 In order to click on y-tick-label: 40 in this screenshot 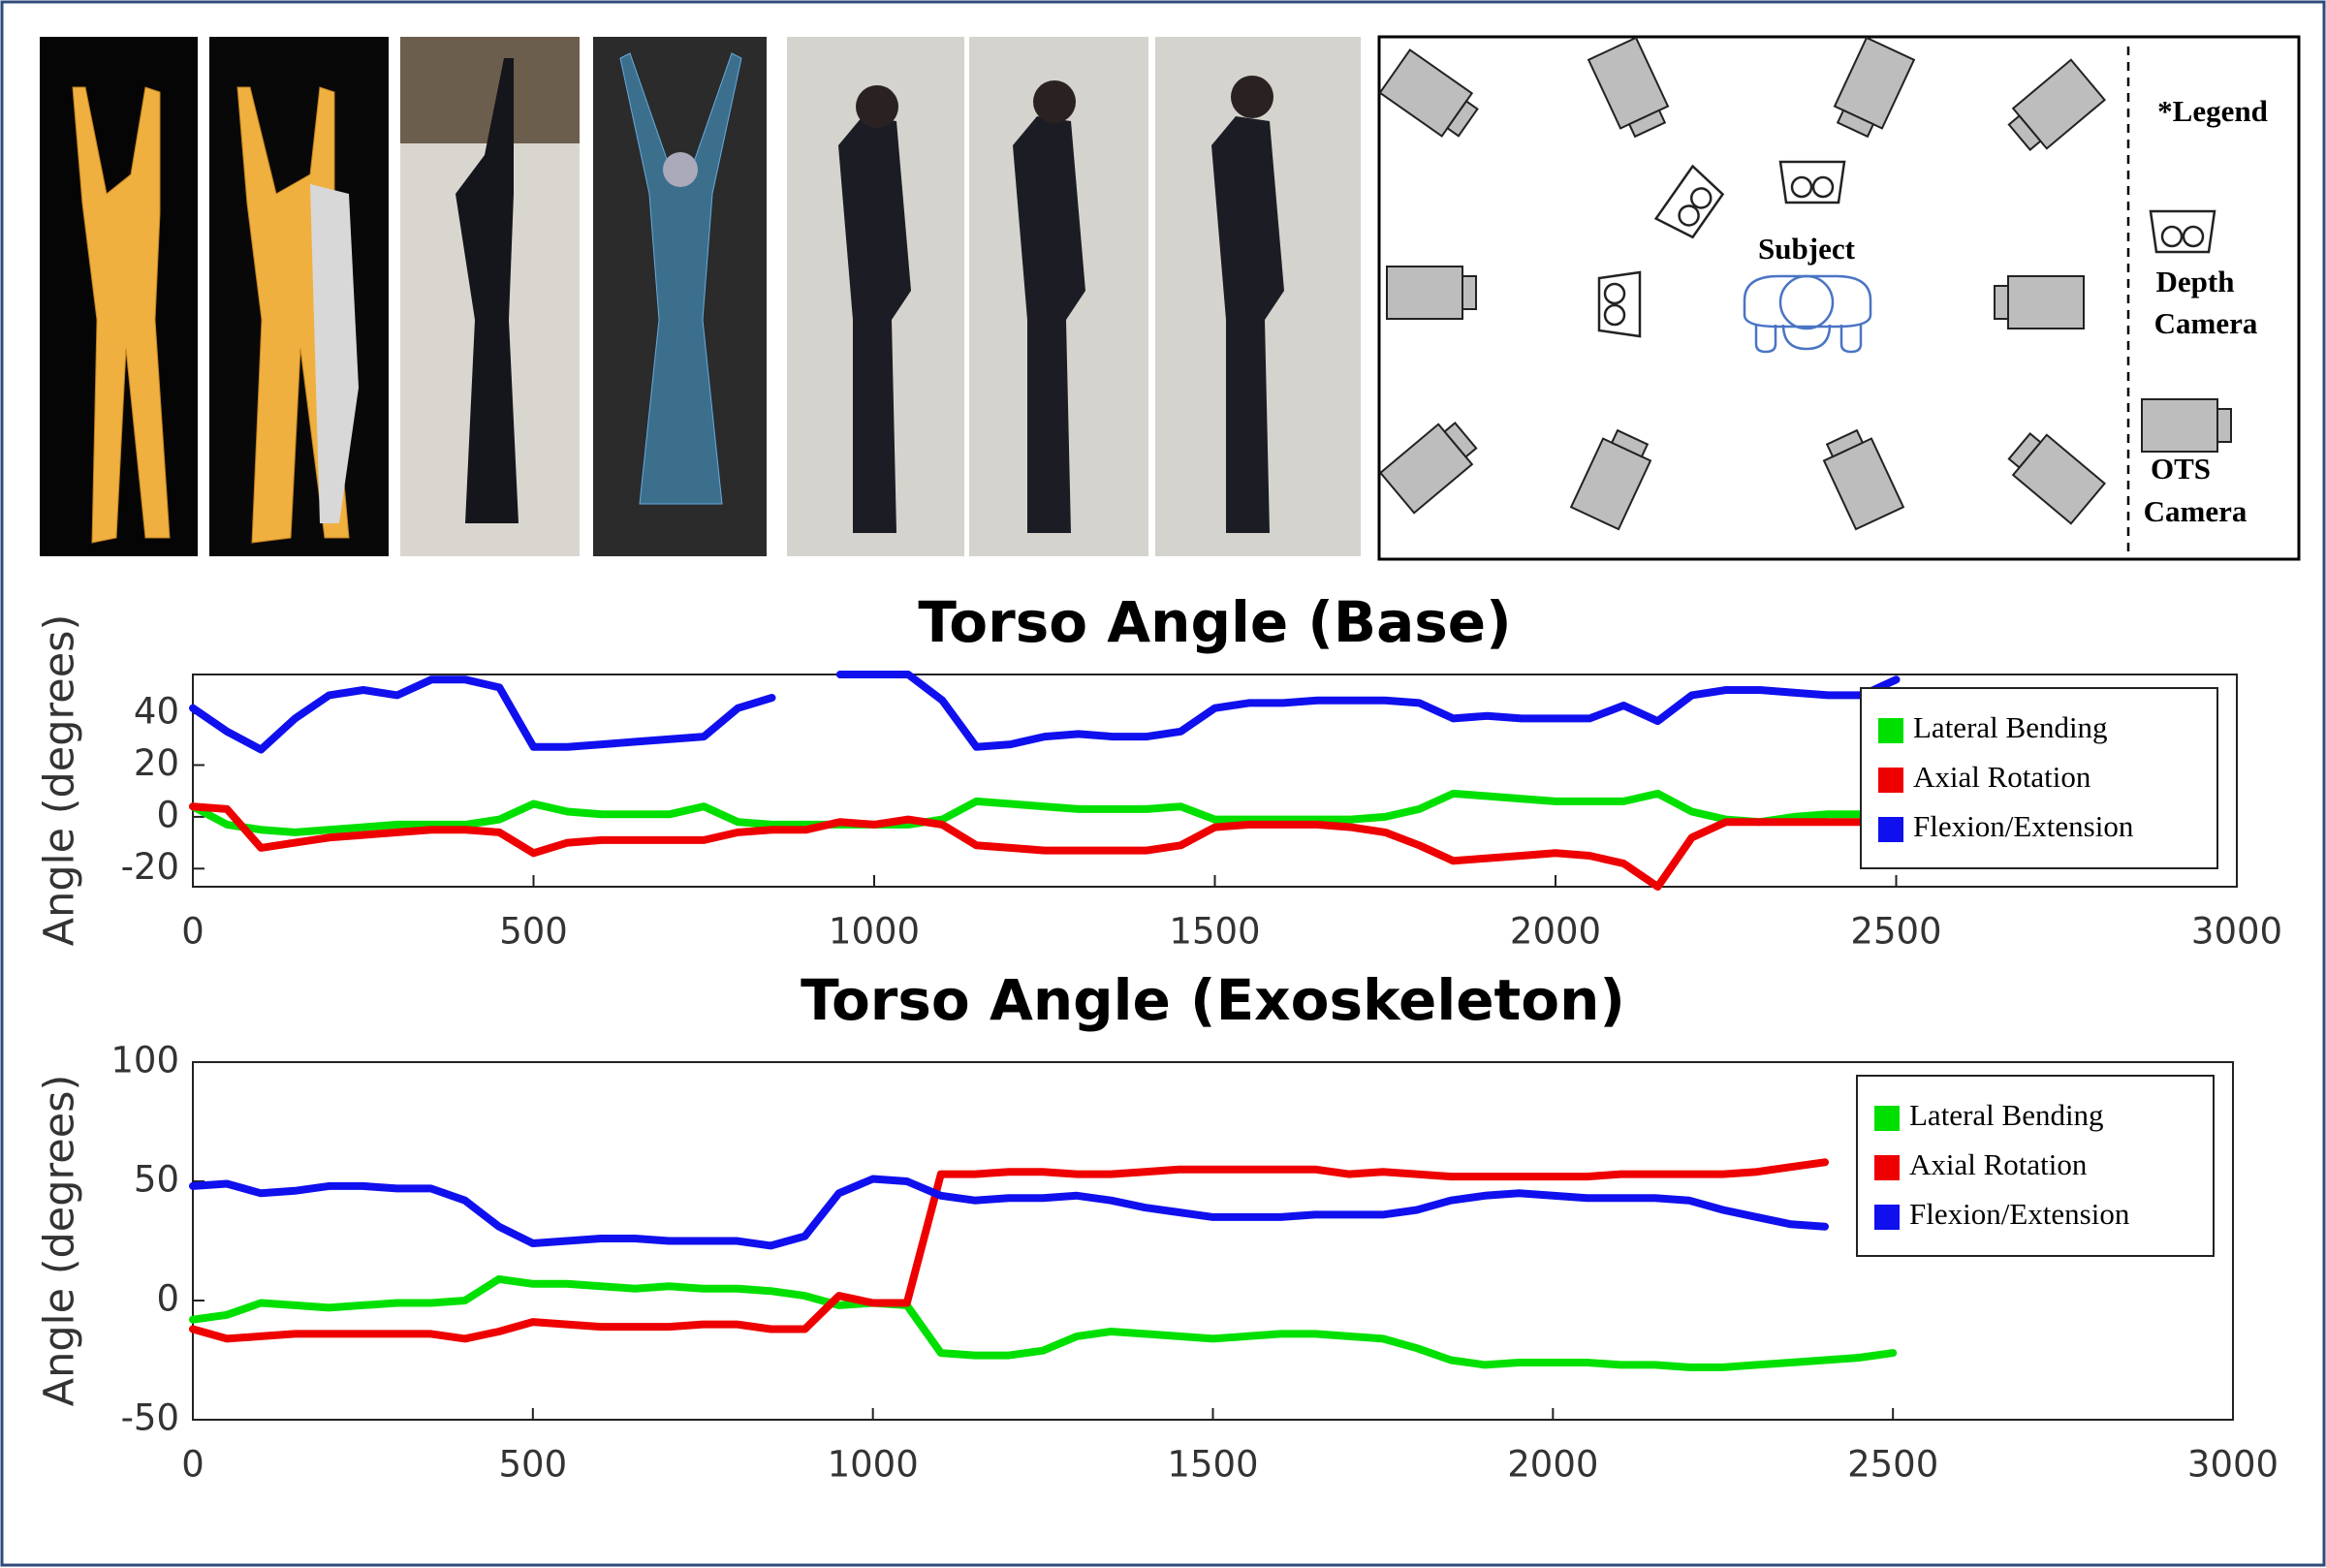, I will do `click(156, 712)`.